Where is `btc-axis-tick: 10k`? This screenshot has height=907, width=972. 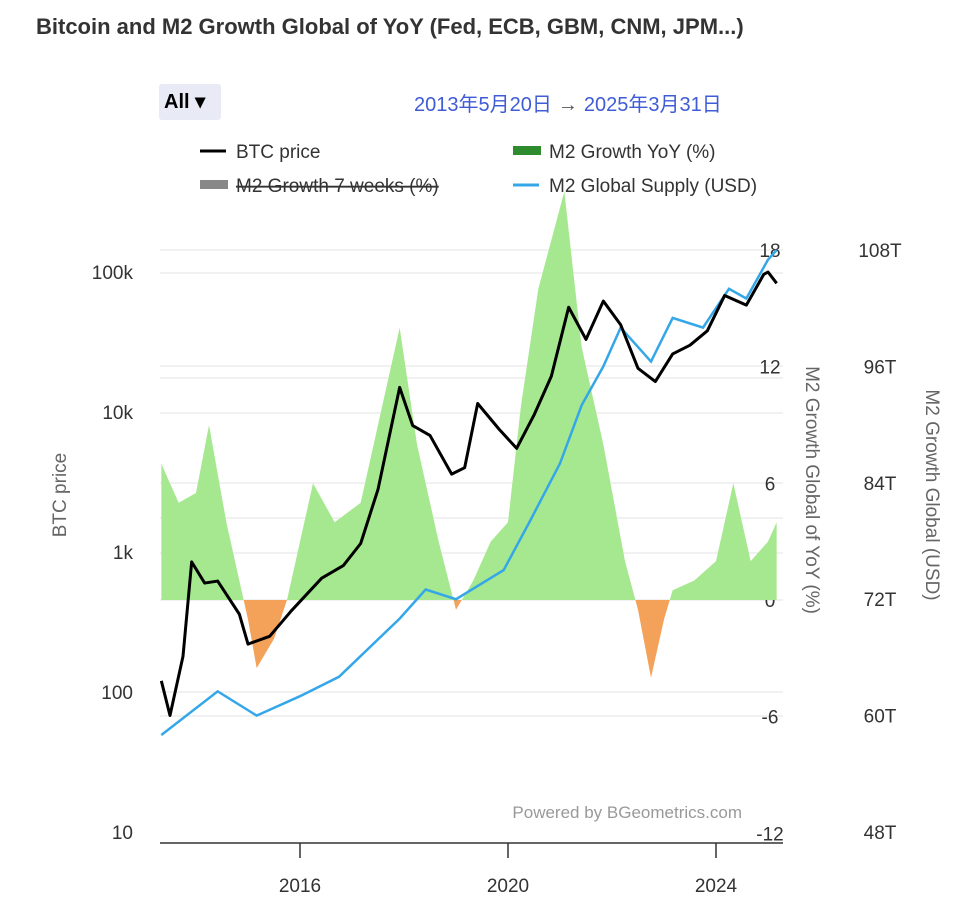
btc-axis-tick: 10k is located at coordinates (117, 413).